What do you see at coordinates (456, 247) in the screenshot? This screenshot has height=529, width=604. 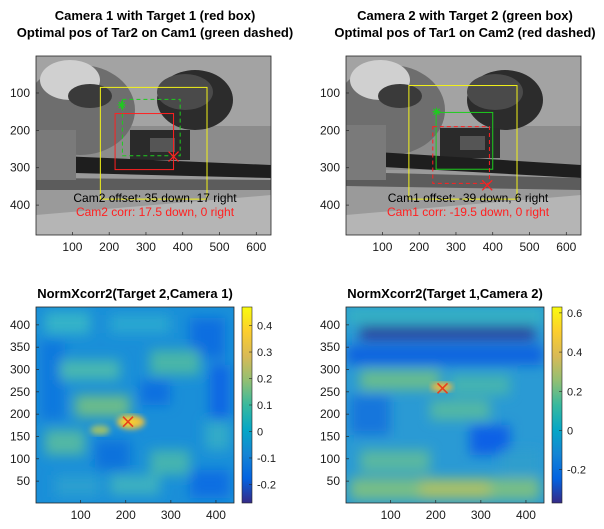 I see `camera-2-xtick-label: 300` at bounding box center [456, 247].